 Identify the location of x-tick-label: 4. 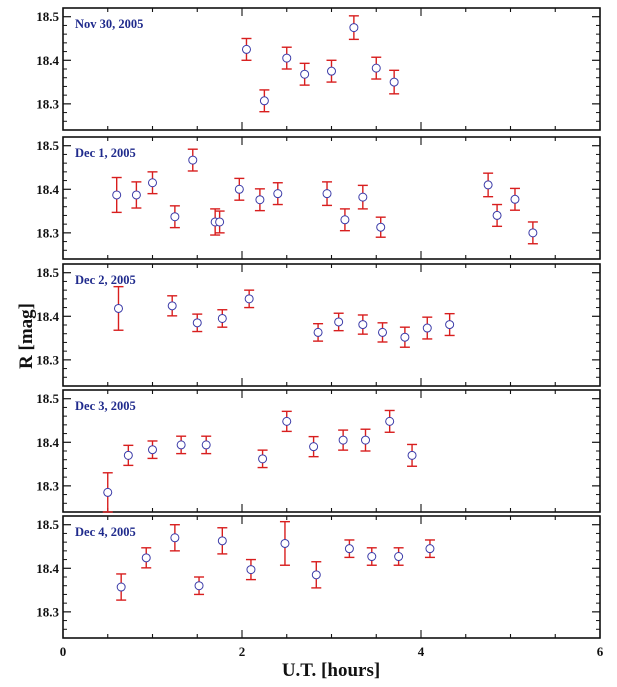
(421, 651).